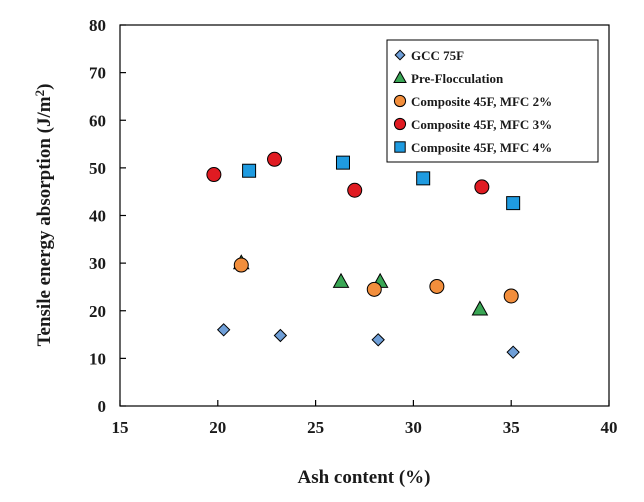  Describe the element at coordinates (102, 406) in the screenshot. I see `y-tick-label: 0` at that location.